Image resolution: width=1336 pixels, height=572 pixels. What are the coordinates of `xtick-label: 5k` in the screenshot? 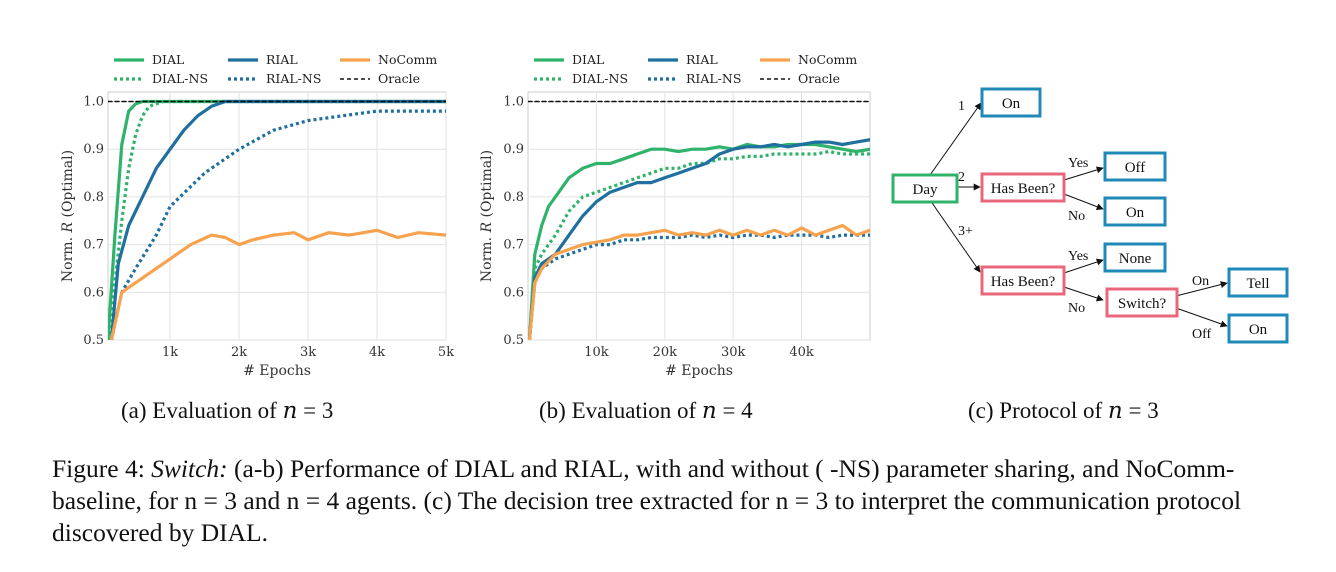 It's located at (446, 352).